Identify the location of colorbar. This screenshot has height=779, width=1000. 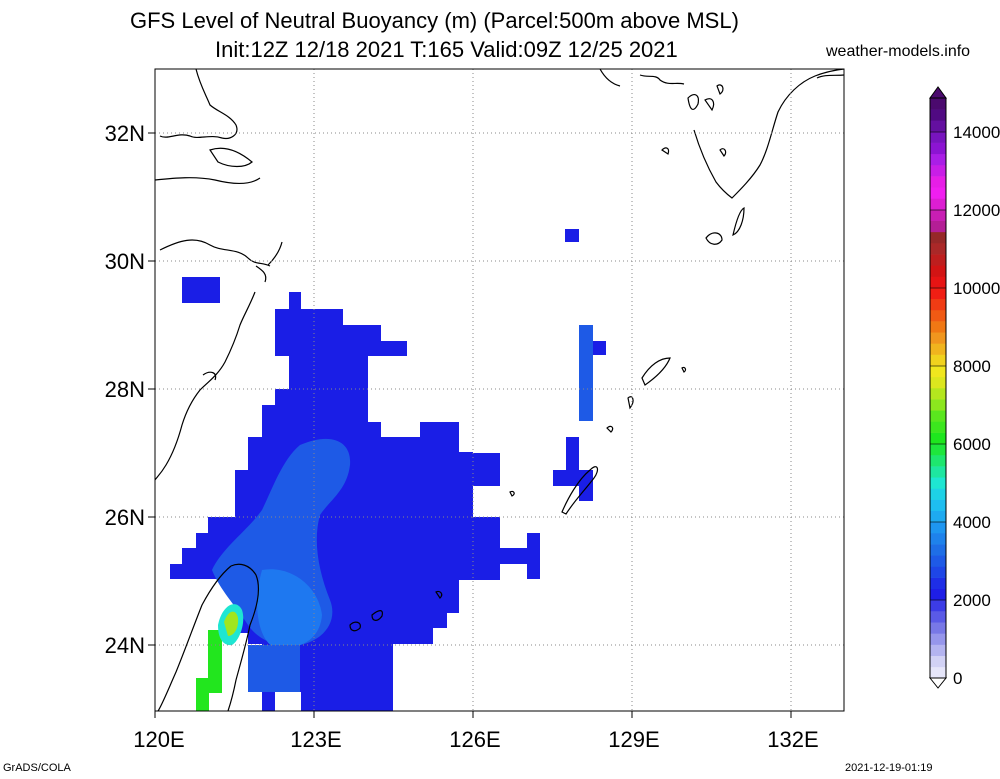
(938, 388).